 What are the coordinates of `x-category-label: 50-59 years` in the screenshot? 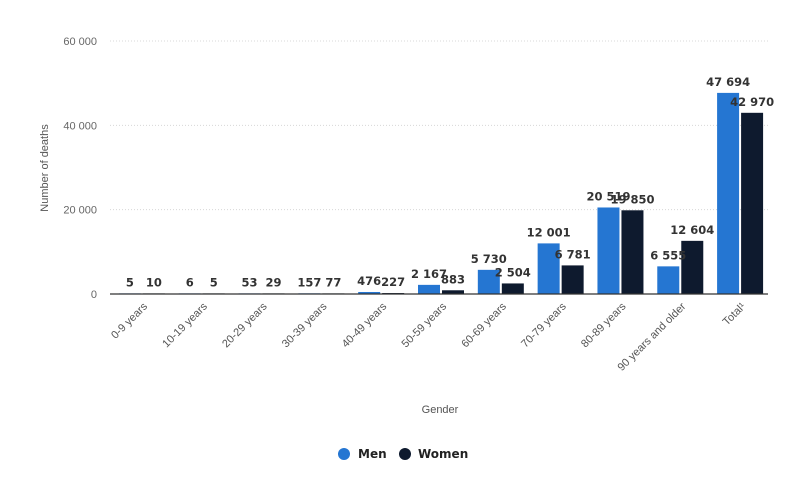 It's located at (425, 325).